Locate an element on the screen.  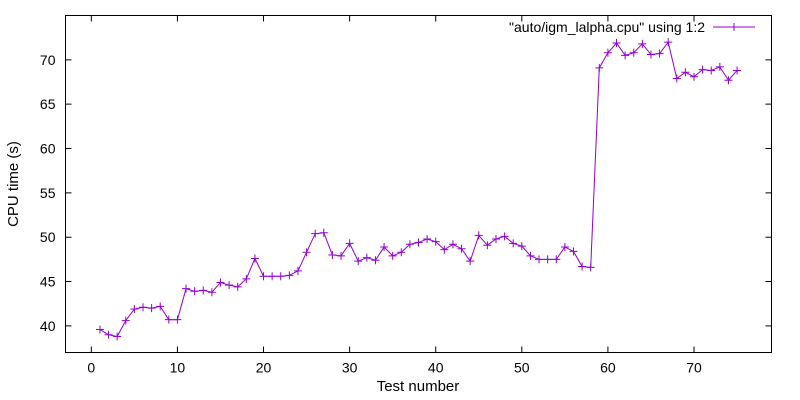
legend: "auto/igm_lalpha.cpu" using 1:2 is located at coordinates (632, 27).